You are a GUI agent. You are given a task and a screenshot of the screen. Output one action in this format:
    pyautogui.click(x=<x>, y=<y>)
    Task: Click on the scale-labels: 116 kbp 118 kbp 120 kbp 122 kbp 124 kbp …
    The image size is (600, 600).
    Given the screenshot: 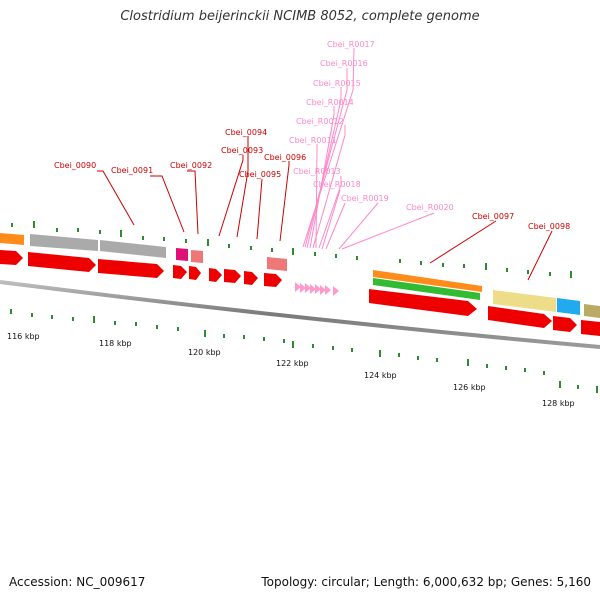 What is the action you would take?
    pyautogui.click(x=291, y=370)
    